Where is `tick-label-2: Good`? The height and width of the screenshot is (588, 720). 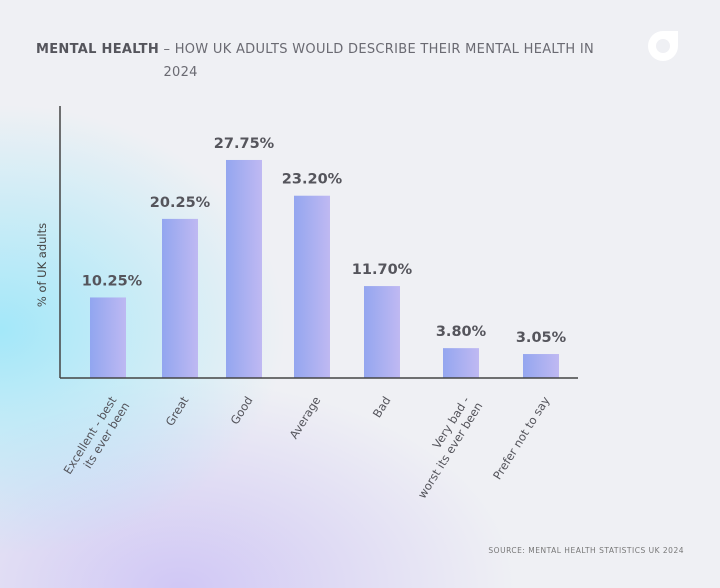 tick-label-2: Good is located at coordinates (242, 410).